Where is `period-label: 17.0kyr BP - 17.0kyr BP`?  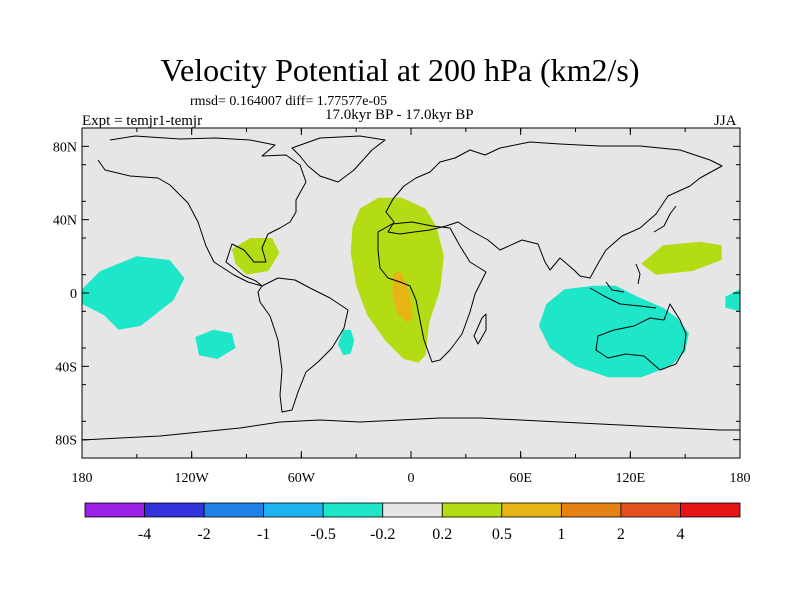
period-label: 17.0kyr BP - 17.0kyr BP is located at coordinates (399, 115).